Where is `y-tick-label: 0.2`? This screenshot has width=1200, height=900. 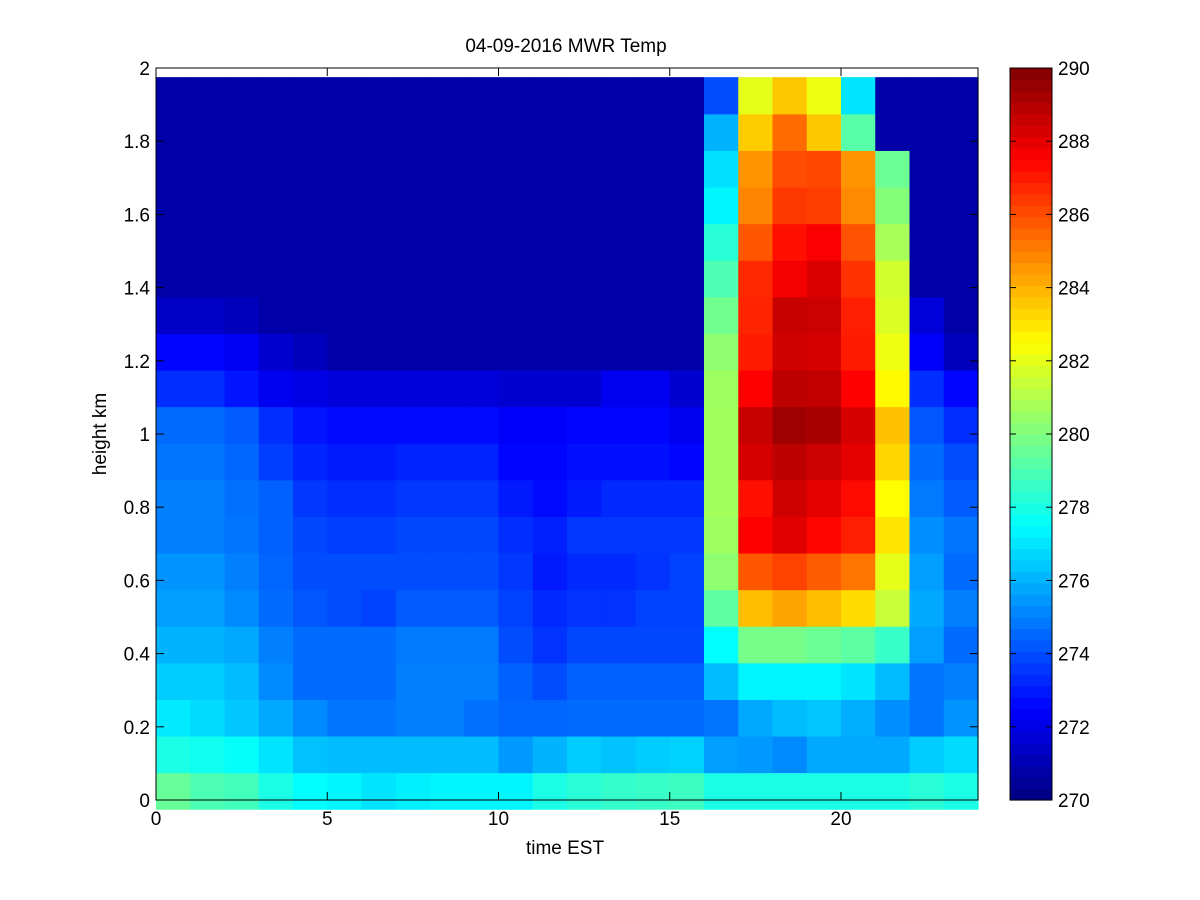
y-tick-label: 0.2 is located at coordinates (137, 728).